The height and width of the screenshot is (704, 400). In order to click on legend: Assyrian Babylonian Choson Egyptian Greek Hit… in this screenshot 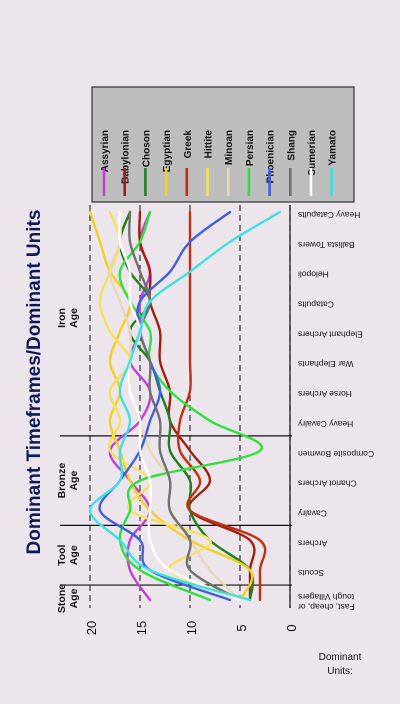, I will do `click(219, 163)`.